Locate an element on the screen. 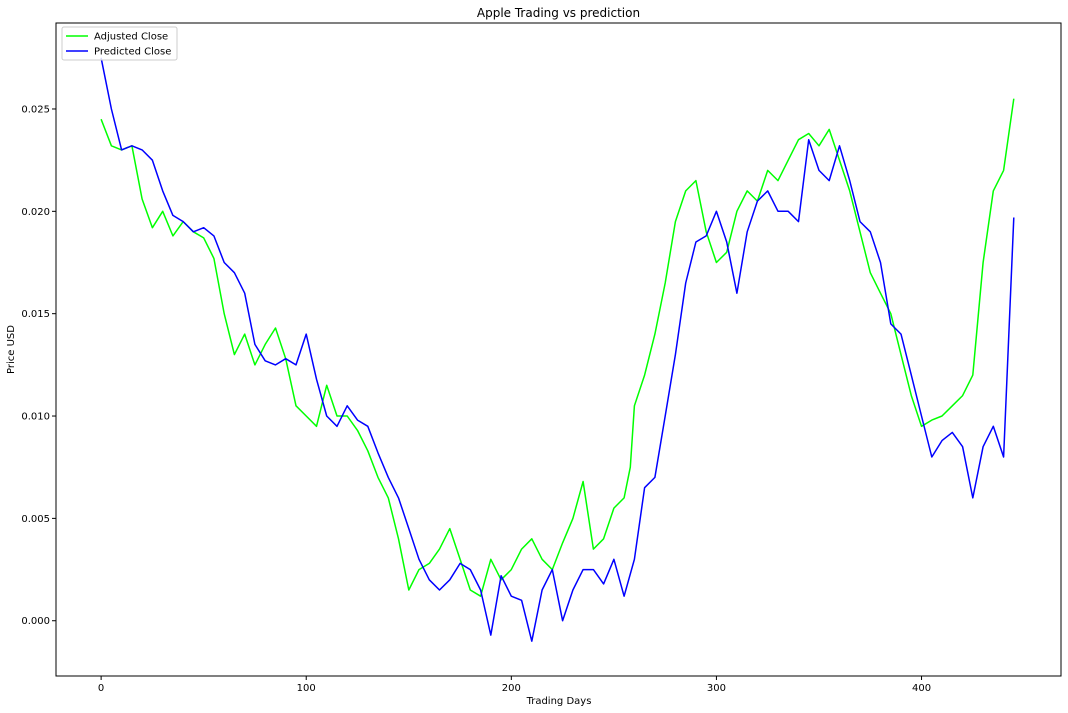  y-tick-label: 0.005 is located at coordinates (35, 519).